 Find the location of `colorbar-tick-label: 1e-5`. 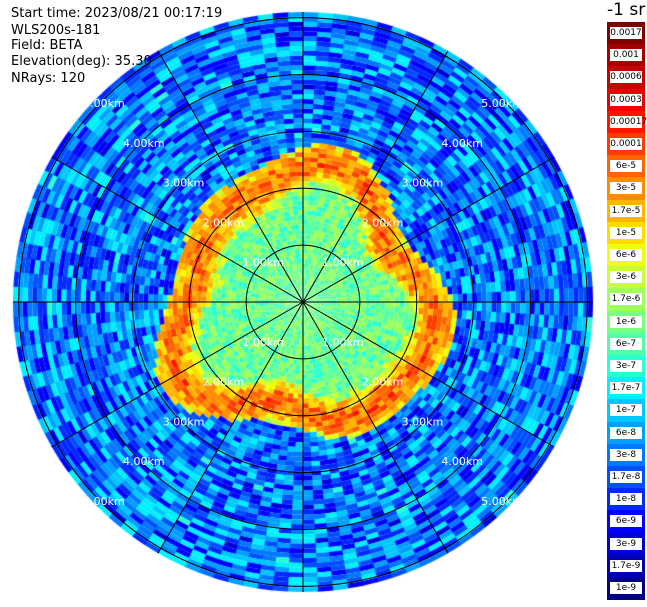

colorbar-tick-label: 1e-5 is located at coordinates (626, 232).